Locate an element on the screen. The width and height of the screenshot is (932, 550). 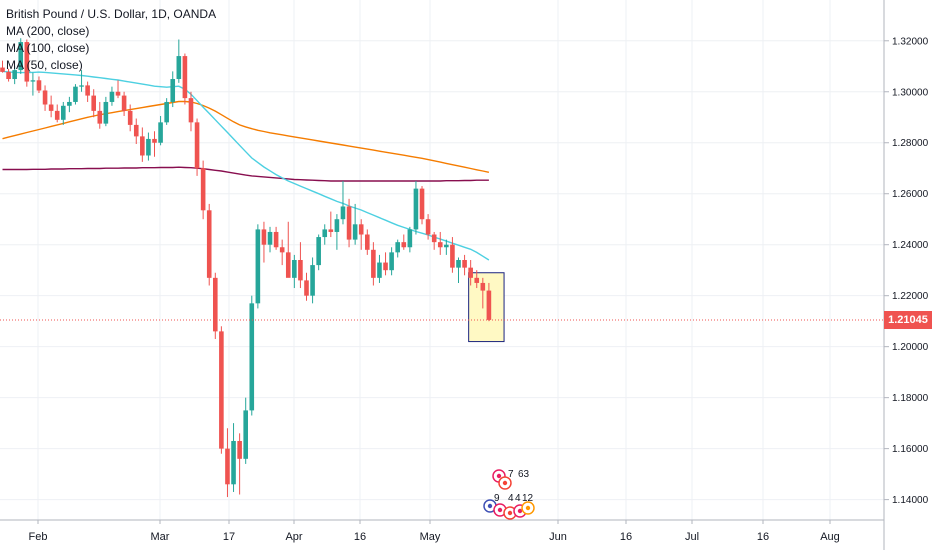
y-tick-label: 1.22000 is located at coordinates (910, 296).